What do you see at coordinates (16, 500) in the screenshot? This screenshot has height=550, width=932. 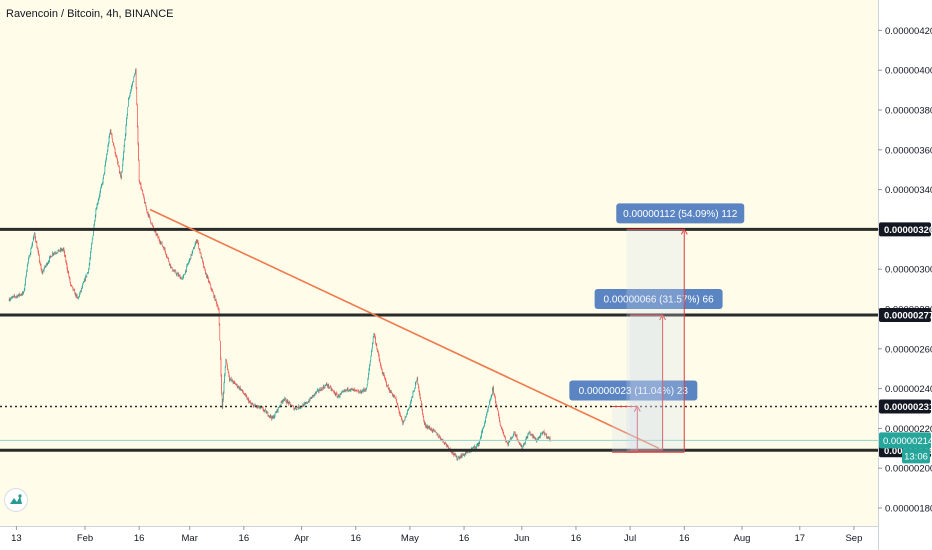 I see `tradingview-logo-icon` at bounding box center [16, 500].